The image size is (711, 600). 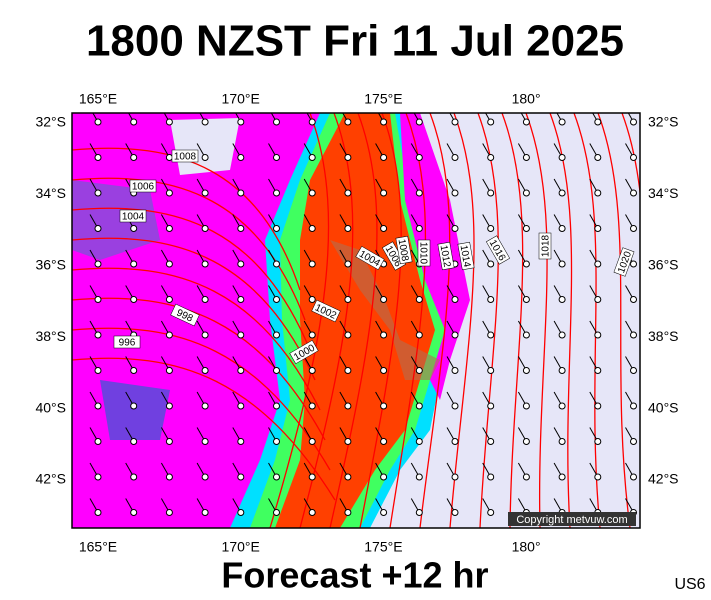 What do you see at coordinates (571, 520) in the screenshot?
I see `copyright: Copyright metvuw.com` at bounding box center [571, 520].